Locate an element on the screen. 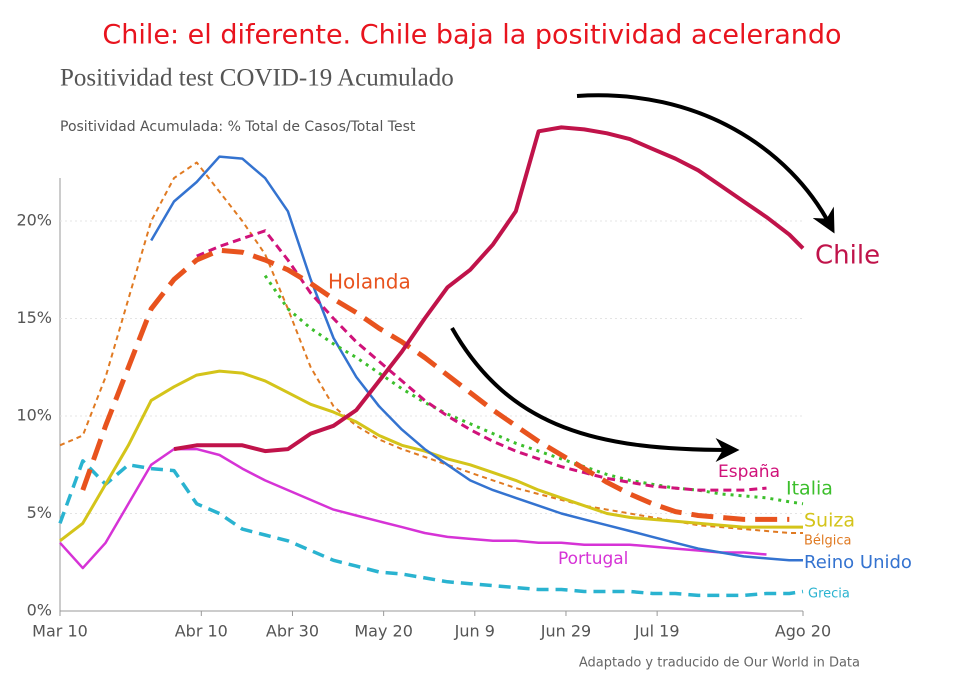  series-label: Italia is located at coordinates (809, 489).